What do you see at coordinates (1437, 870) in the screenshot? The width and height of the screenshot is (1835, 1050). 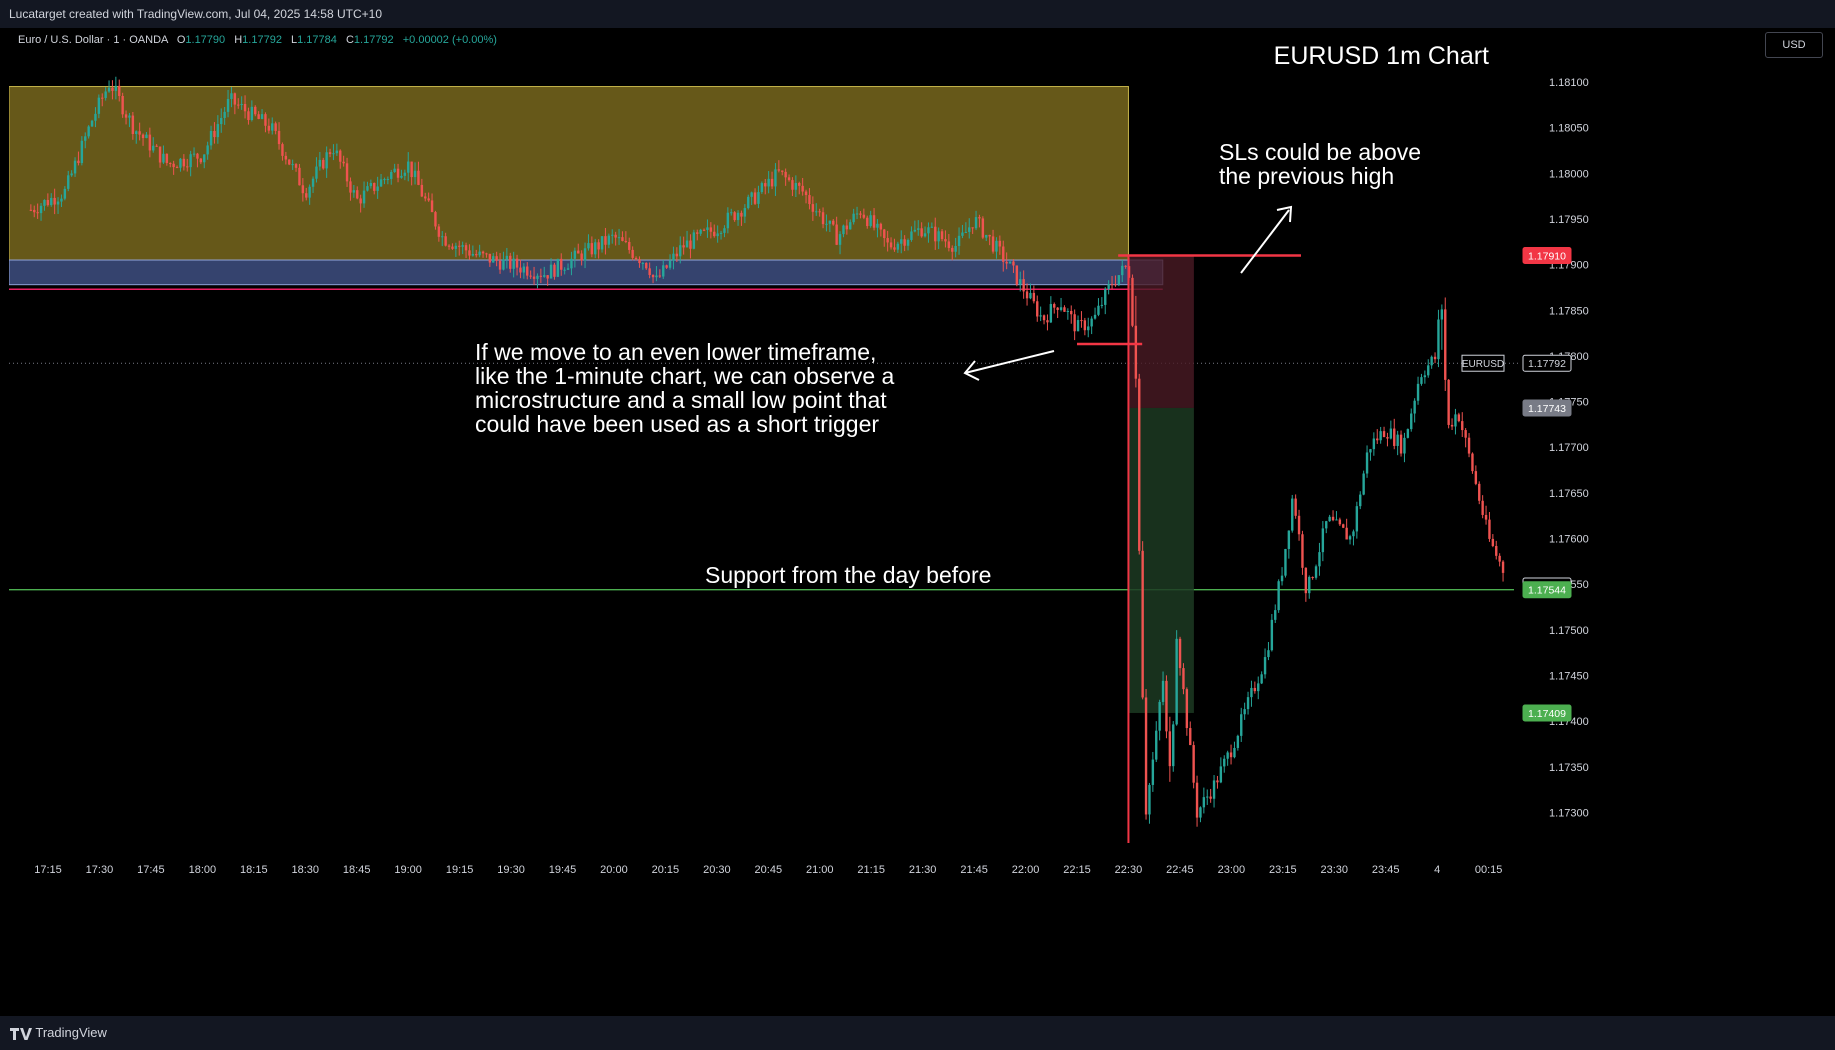 I see `x-tick-label: 4` at bounding box center [1437, 870].